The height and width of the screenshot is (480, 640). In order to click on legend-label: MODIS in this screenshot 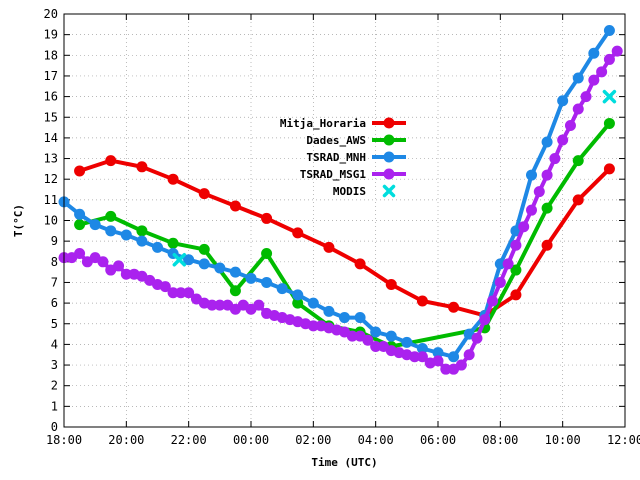, I will do `click(349, 191)`.